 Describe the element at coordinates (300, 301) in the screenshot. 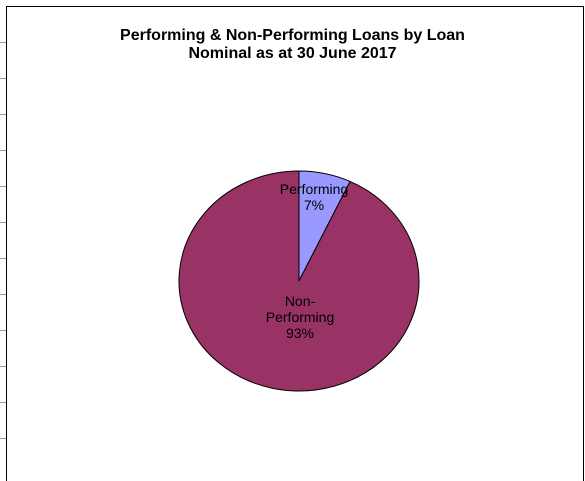

I see `slice-category-label: Non-` at that location.